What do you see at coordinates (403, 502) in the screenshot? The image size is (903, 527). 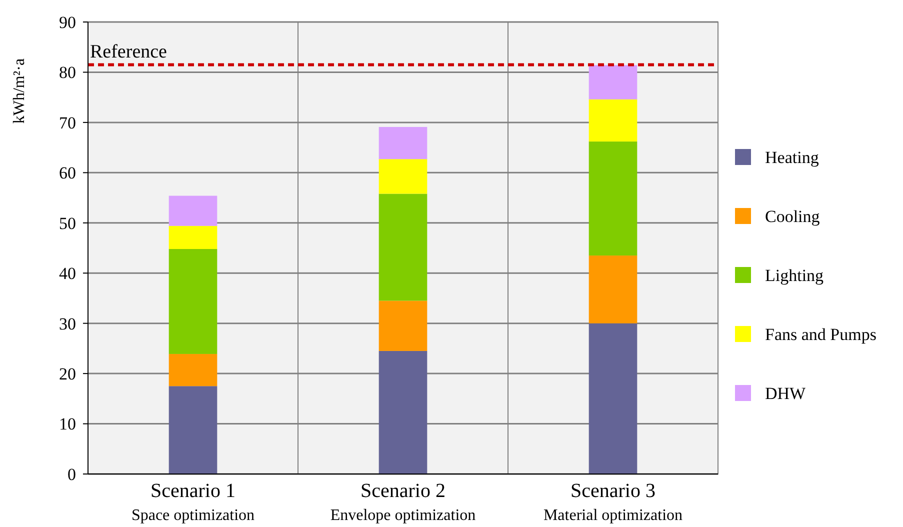 I see `x-tick-label: Scenario 2 Envelope optimization` at bounding box center [403, 502].